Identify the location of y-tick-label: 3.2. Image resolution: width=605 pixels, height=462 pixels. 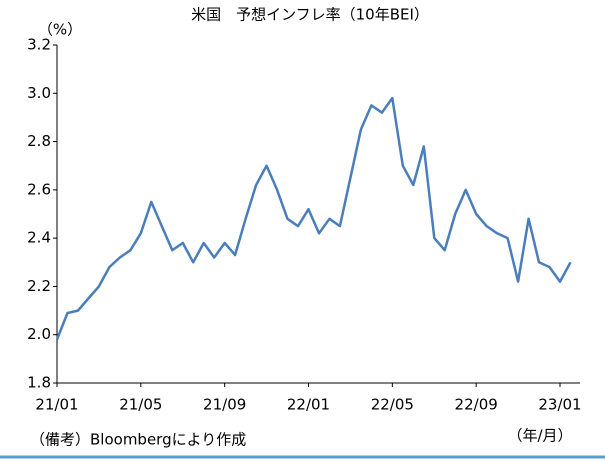
(39, 45).